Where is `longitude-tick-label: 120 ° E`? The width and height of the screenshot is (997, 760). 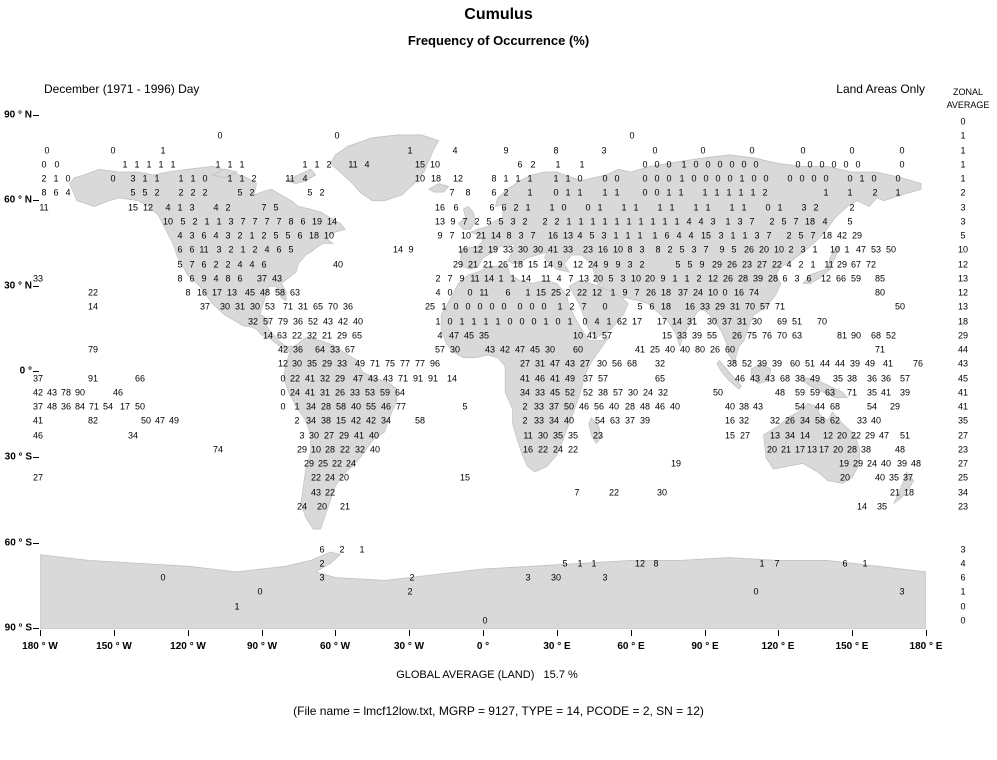 longitude-tick-label: 120 ° E is located at coordinates (778, 646).